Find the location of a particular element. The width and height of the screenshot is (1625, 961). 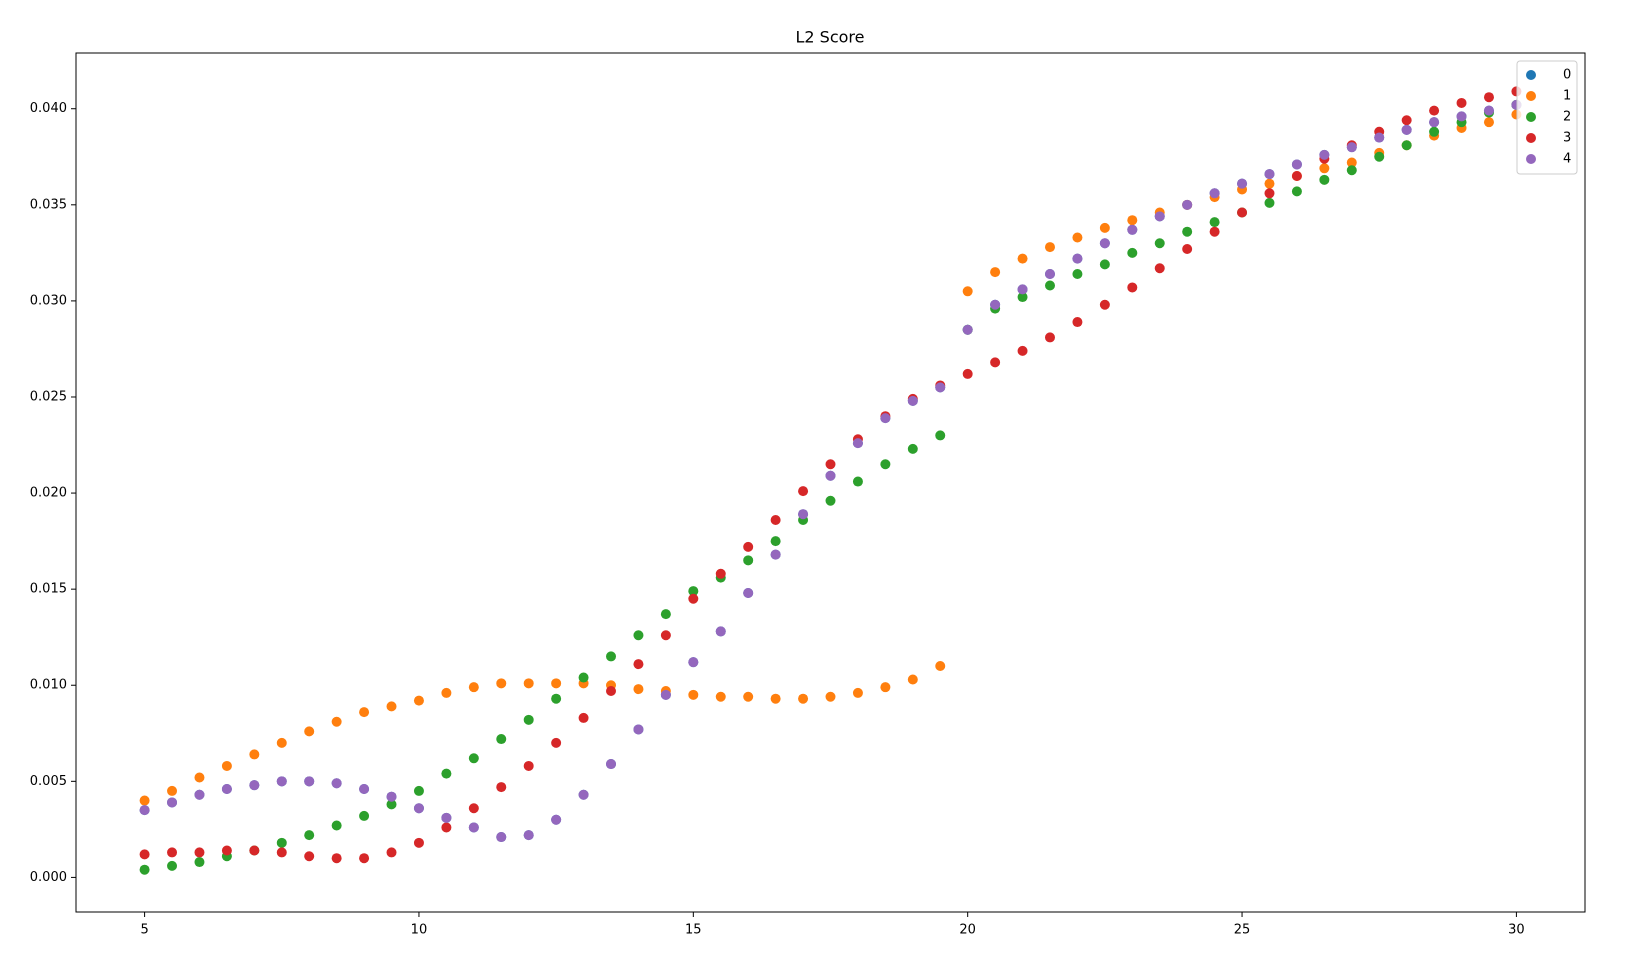

legend-label: 3 is located at coordinates (1567, 138).